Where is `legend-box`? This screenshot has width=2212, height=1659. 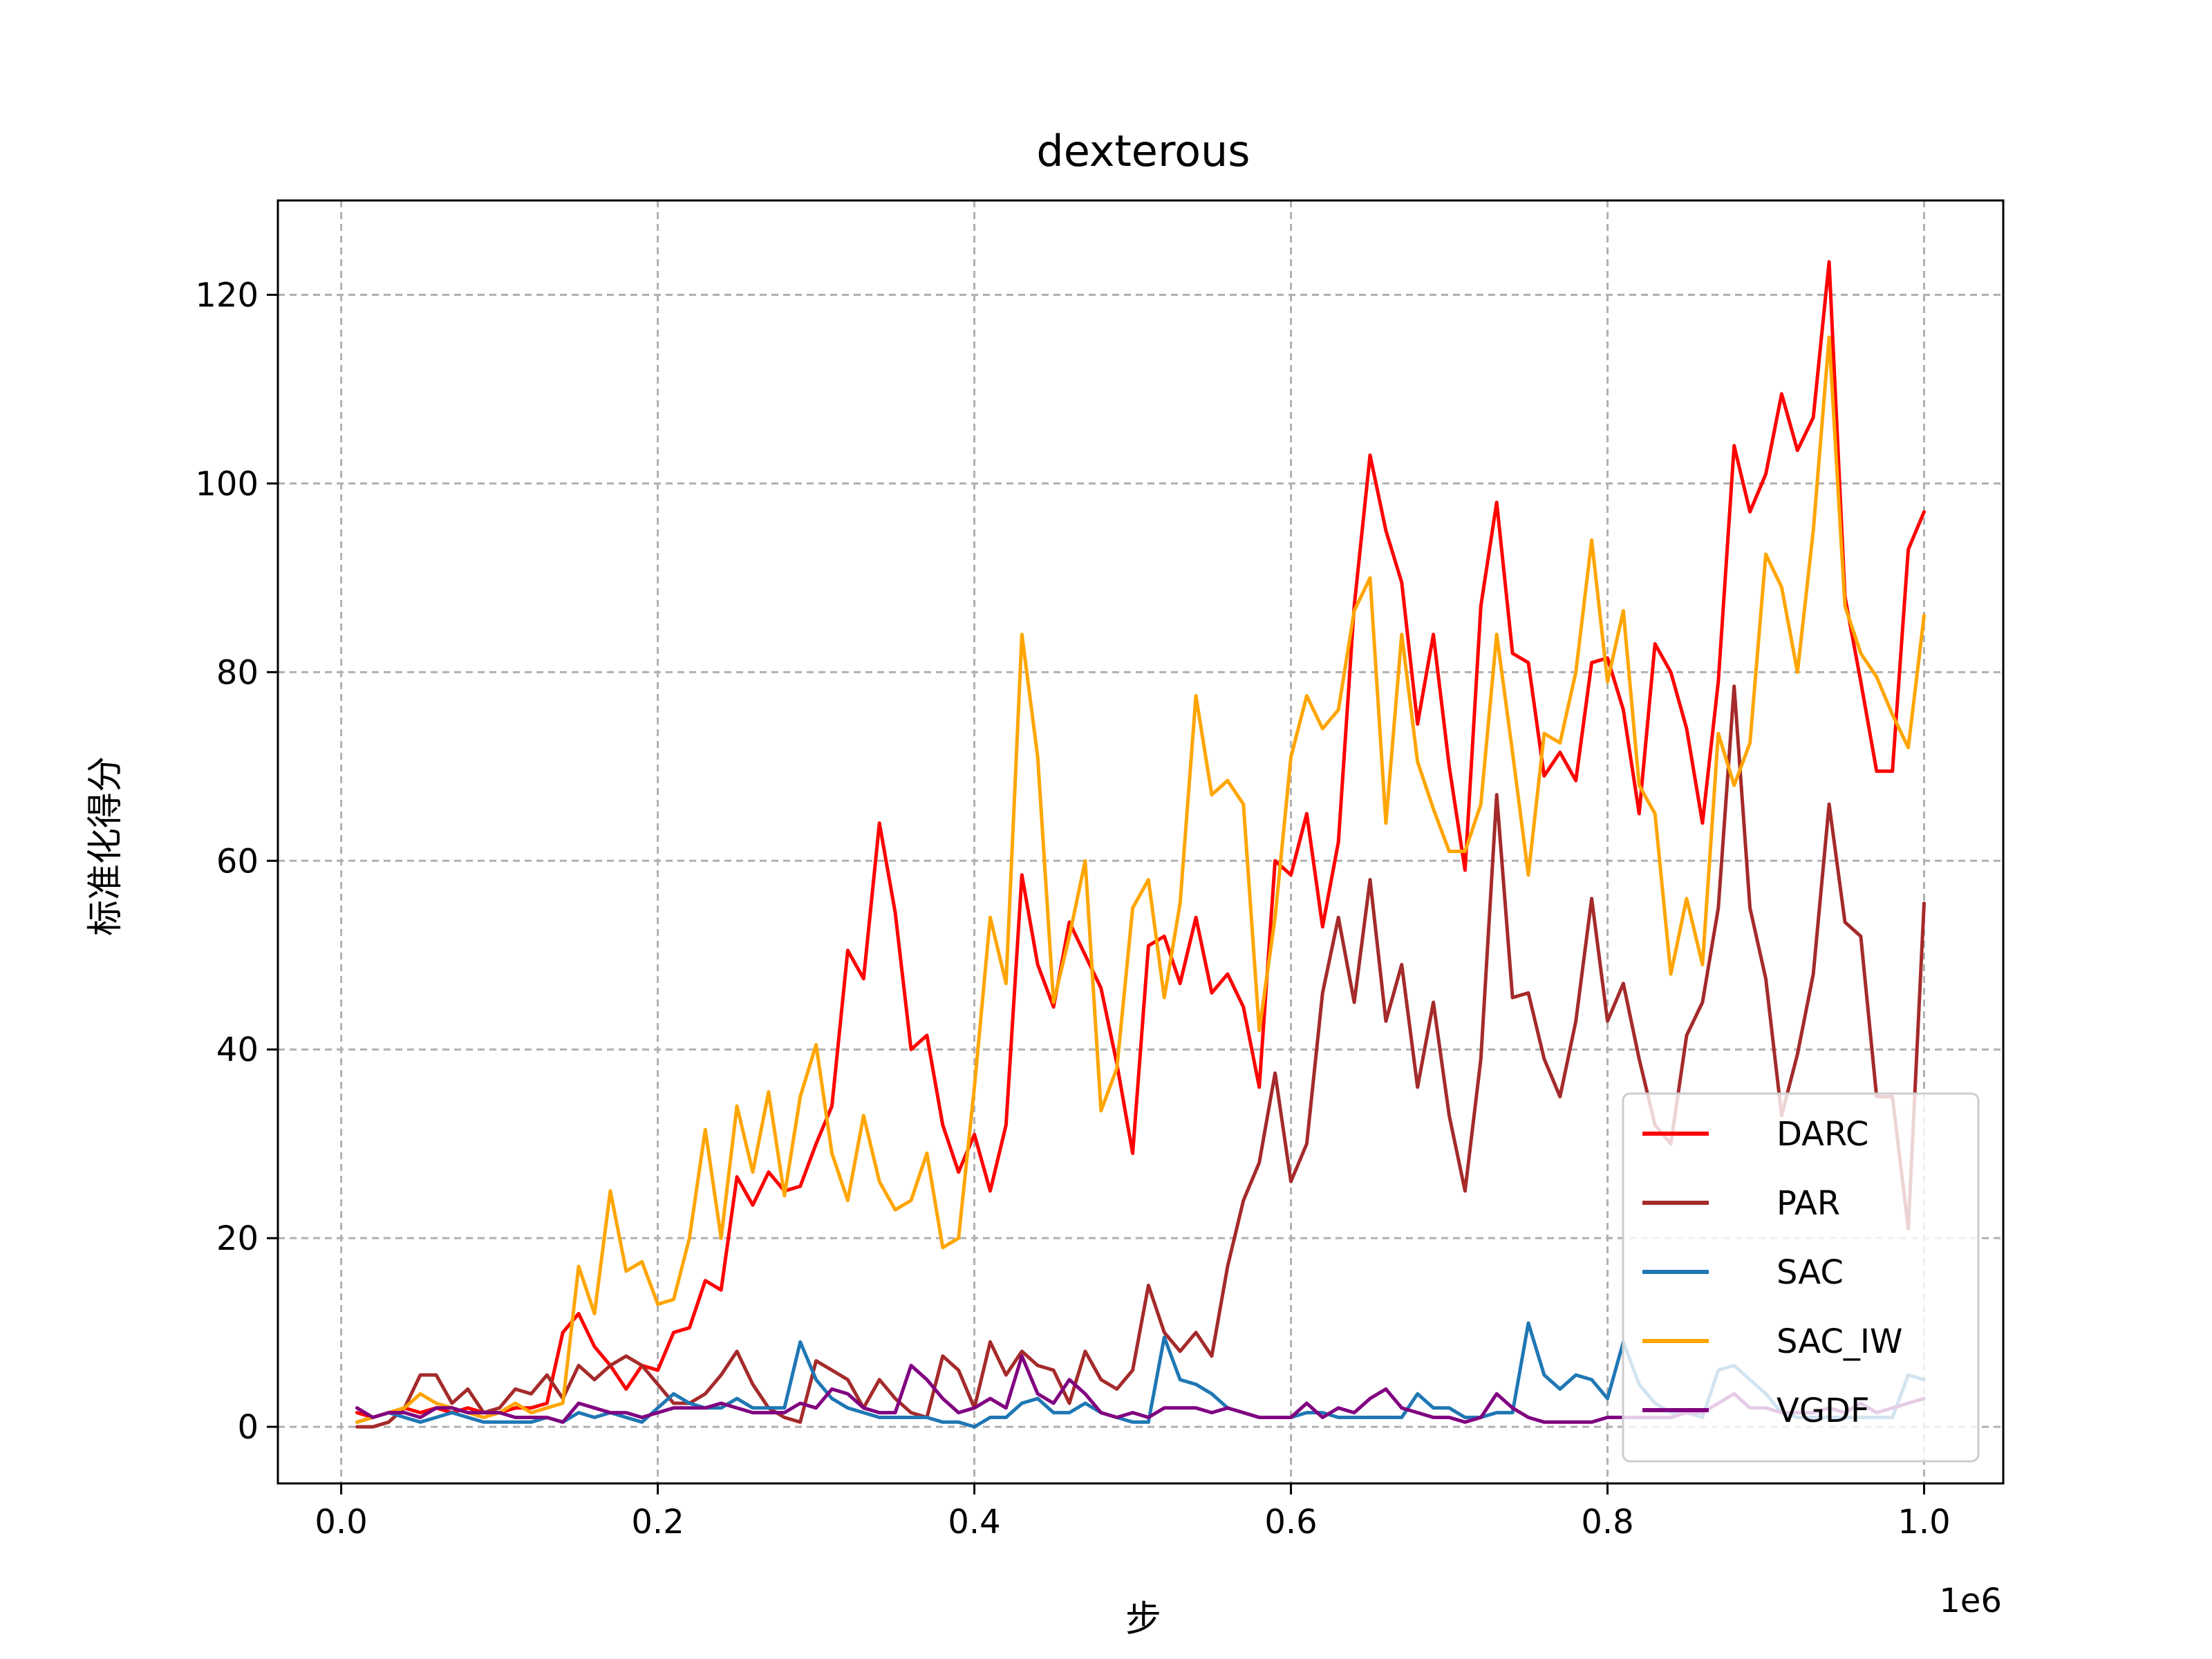
legend-box is located at coordinates (1801, 1277).